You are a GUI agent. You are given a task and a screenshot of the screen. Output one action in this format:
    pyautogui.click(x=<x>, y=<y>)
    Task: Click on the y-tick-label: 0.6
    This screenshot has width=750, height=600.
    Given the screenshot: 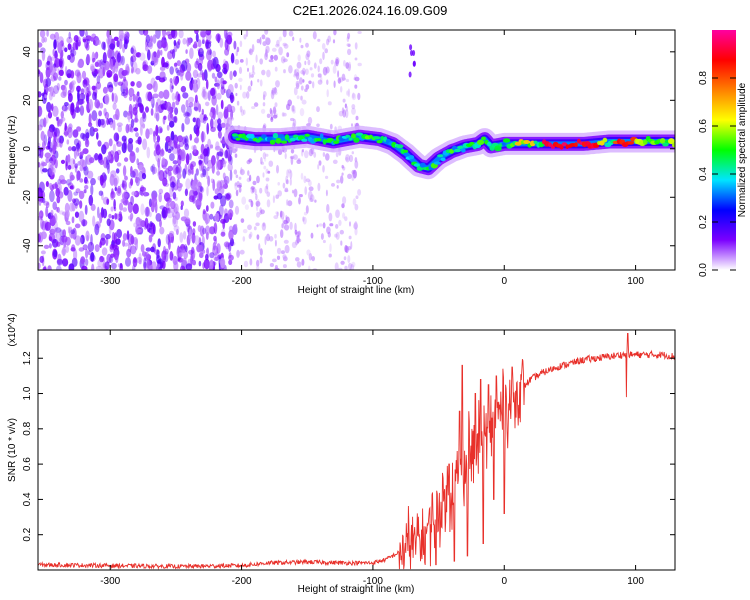 What is the action you would take?
    pyautogui.click(x=27, y=464)
    